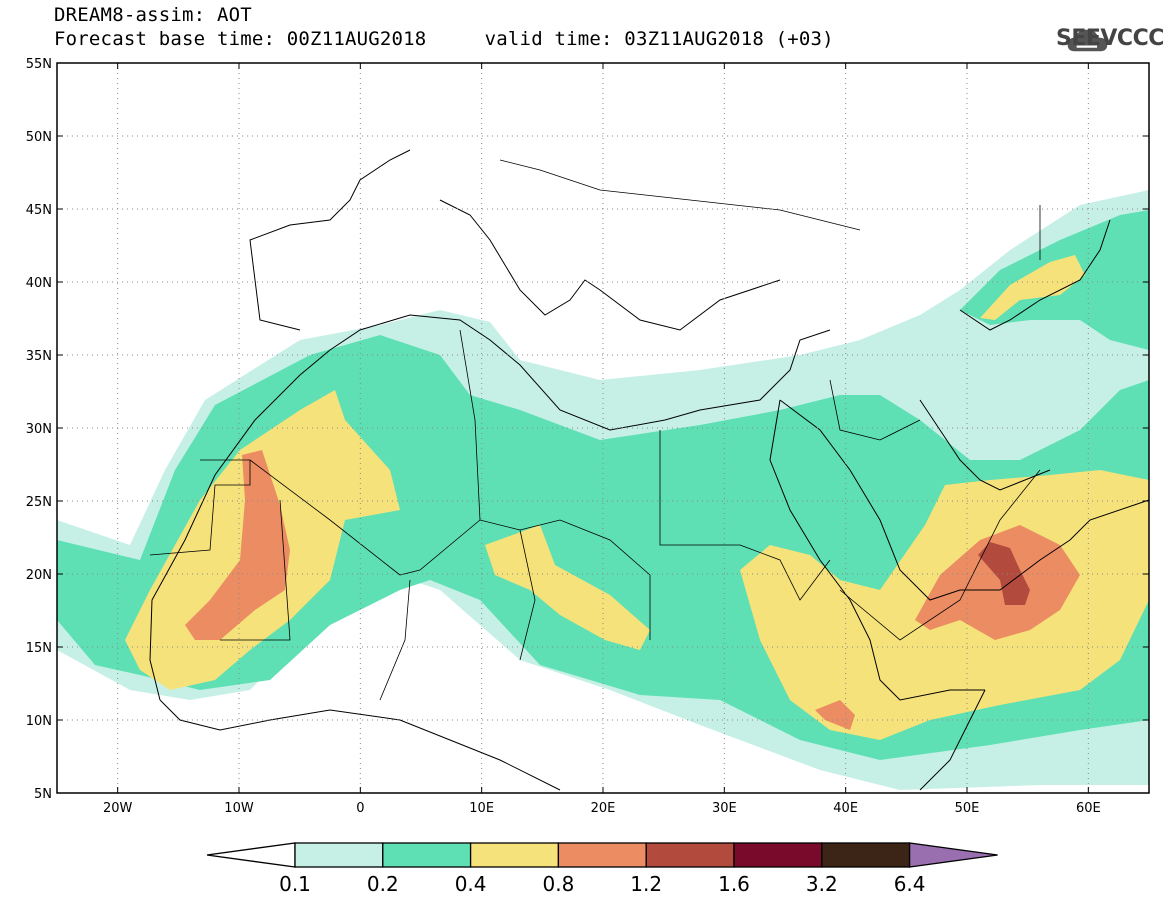  What do you see at coordinates (239, 808) in the screenshot?
I see `x-tick-label: 10W` at bounding box center [239, 808].